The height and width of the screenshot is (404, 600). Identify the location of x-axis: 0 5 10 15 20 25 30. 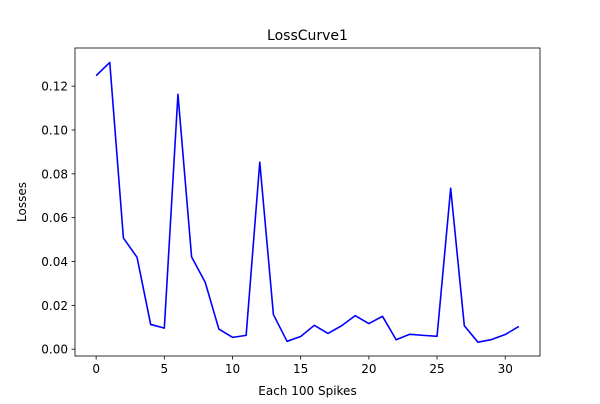
(302, 366).